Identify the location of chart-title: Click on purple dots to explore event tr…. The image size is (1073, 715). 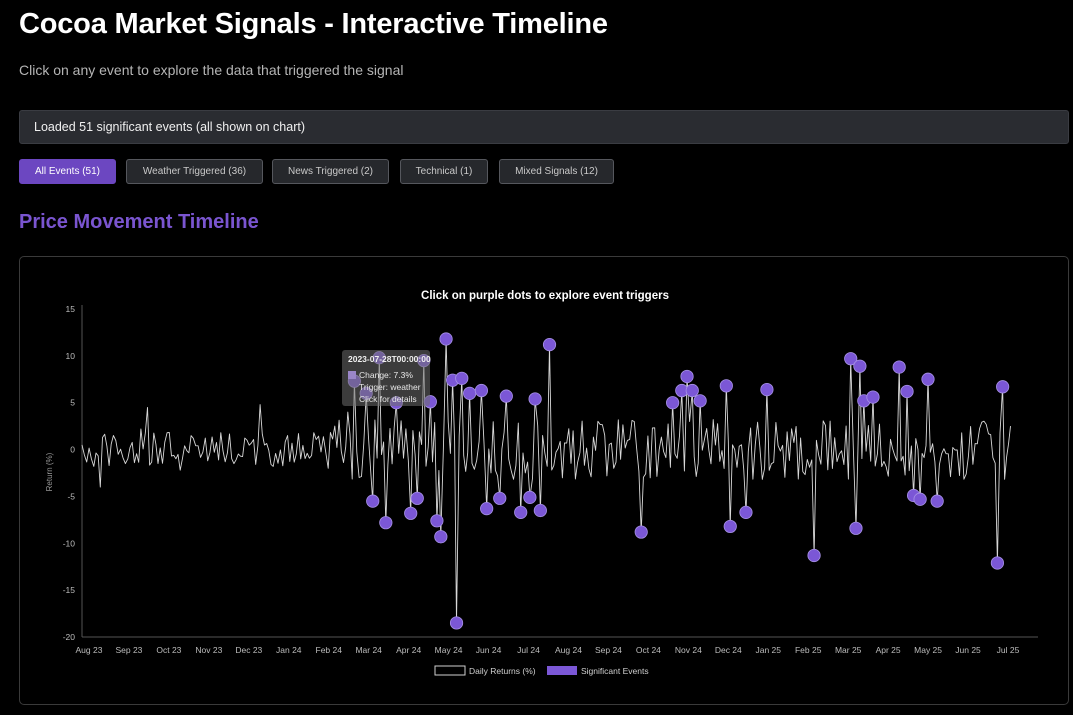
(545, 296).